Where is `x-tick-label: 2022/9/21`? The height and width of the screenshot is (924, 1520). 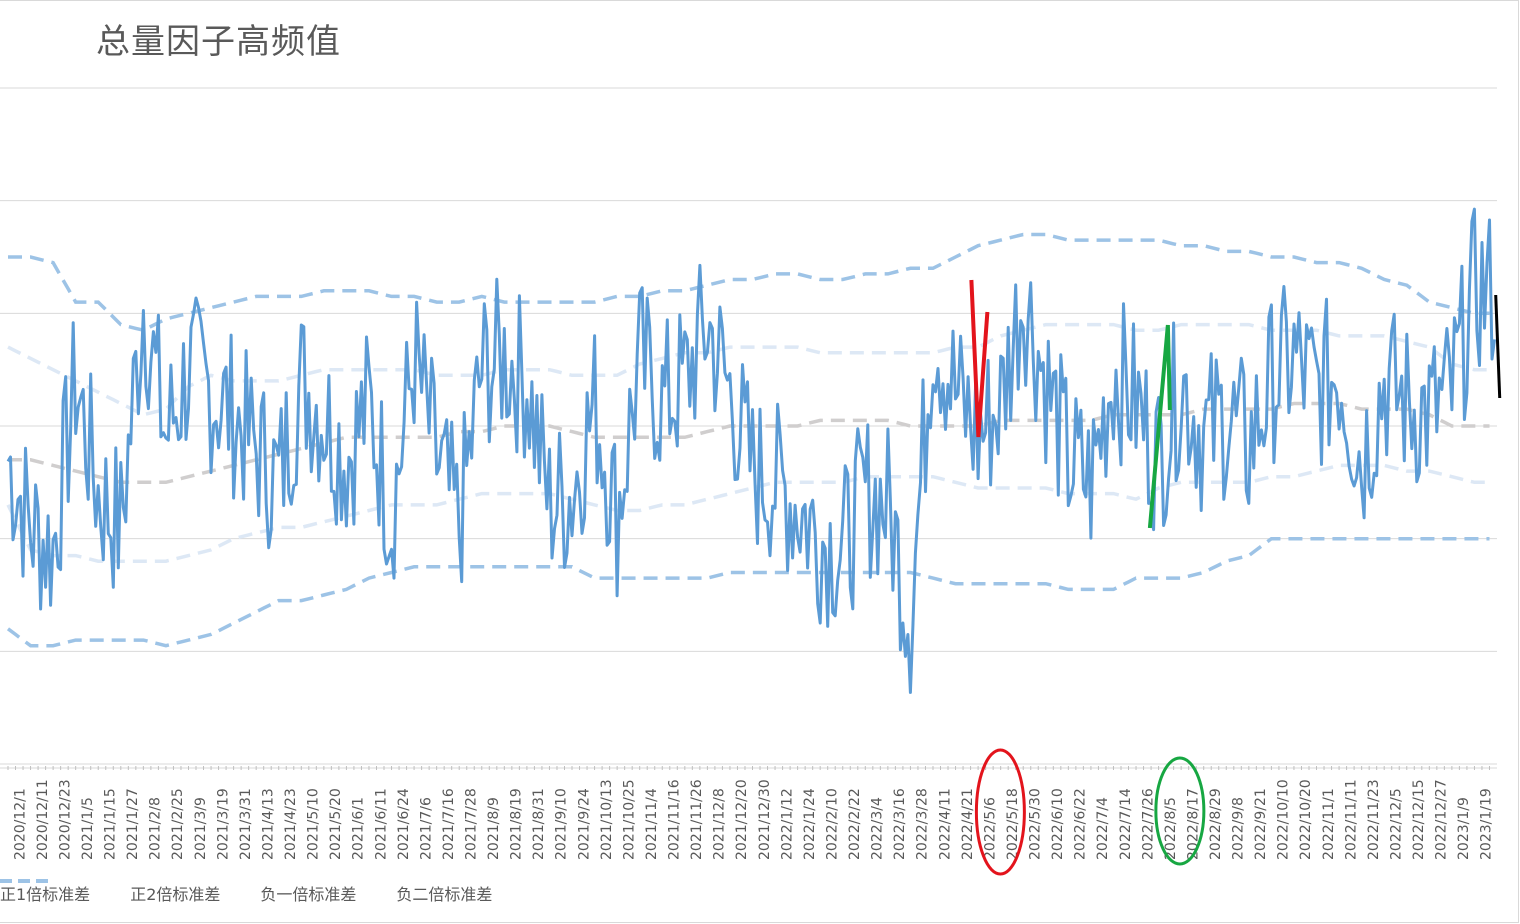 x-tick-label: 2022/9/21 is located at coordinates (1261, 824).